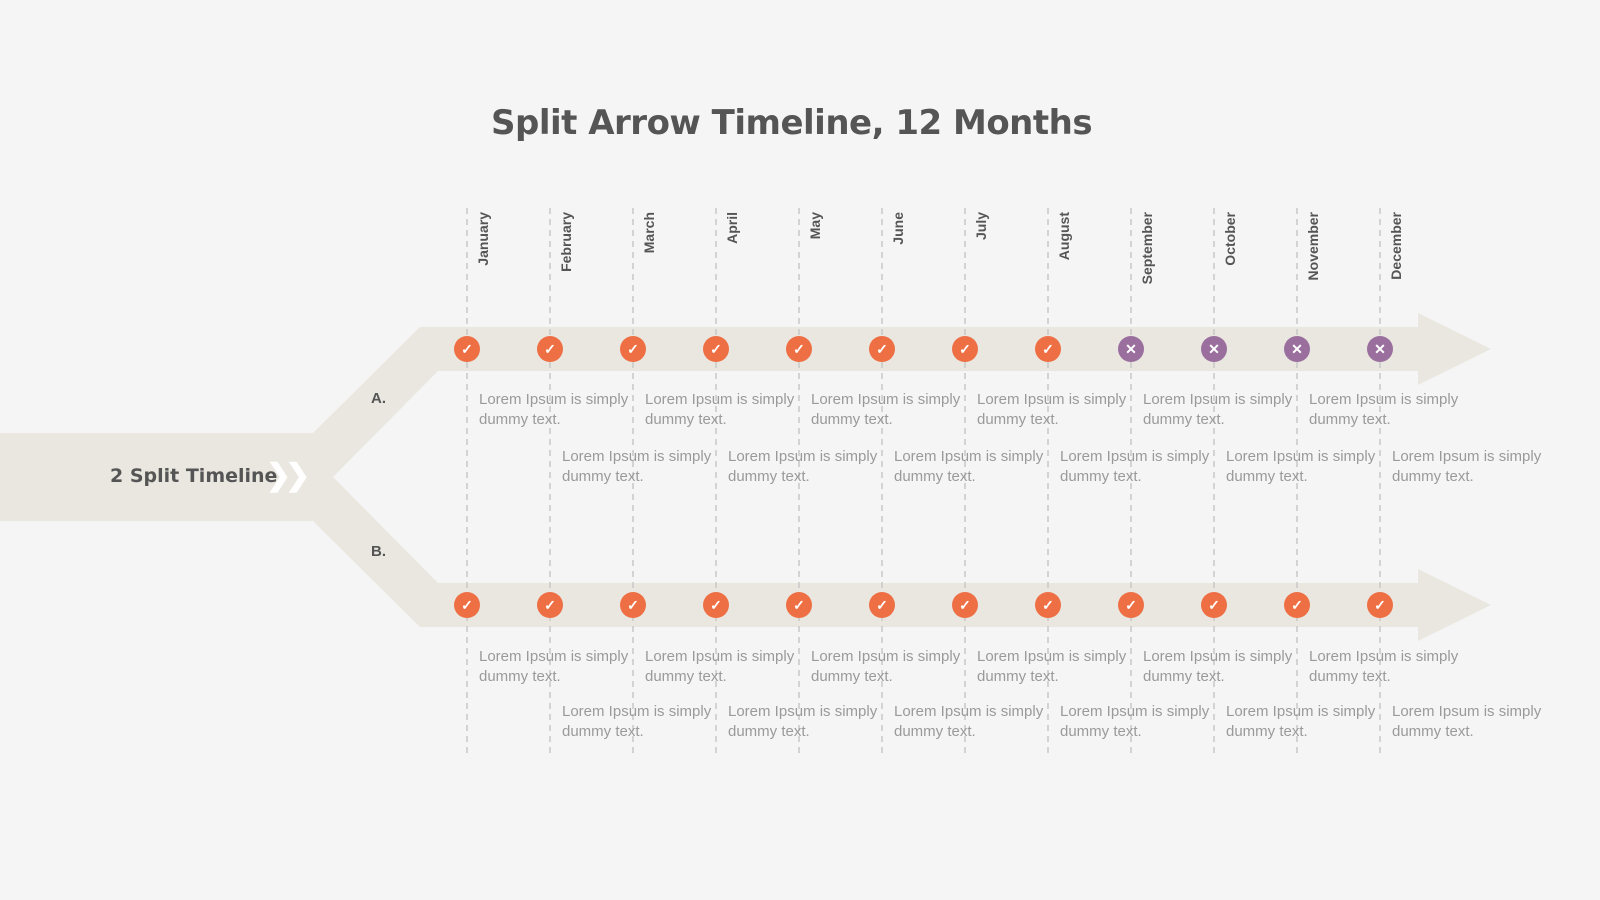 Image resolution: width=1600 pixels, height=900 pixels. I want to click on month-label: January, so click(483, 239).